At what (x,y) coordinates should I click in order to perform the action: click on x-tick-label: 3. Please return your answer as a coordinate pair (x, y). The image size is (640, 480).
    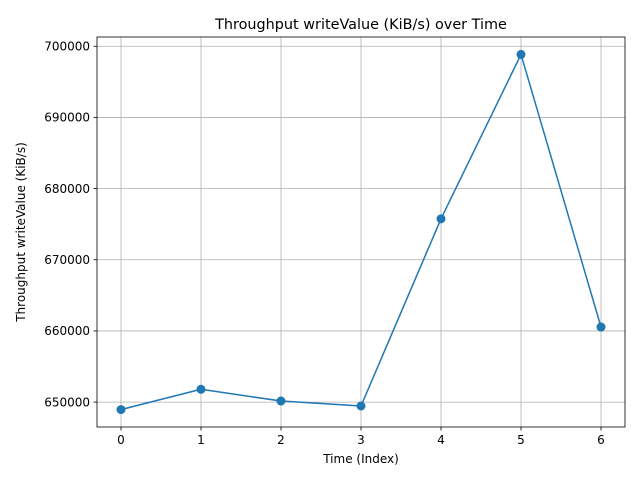
    Looking at the image, I should click on (361, 440).